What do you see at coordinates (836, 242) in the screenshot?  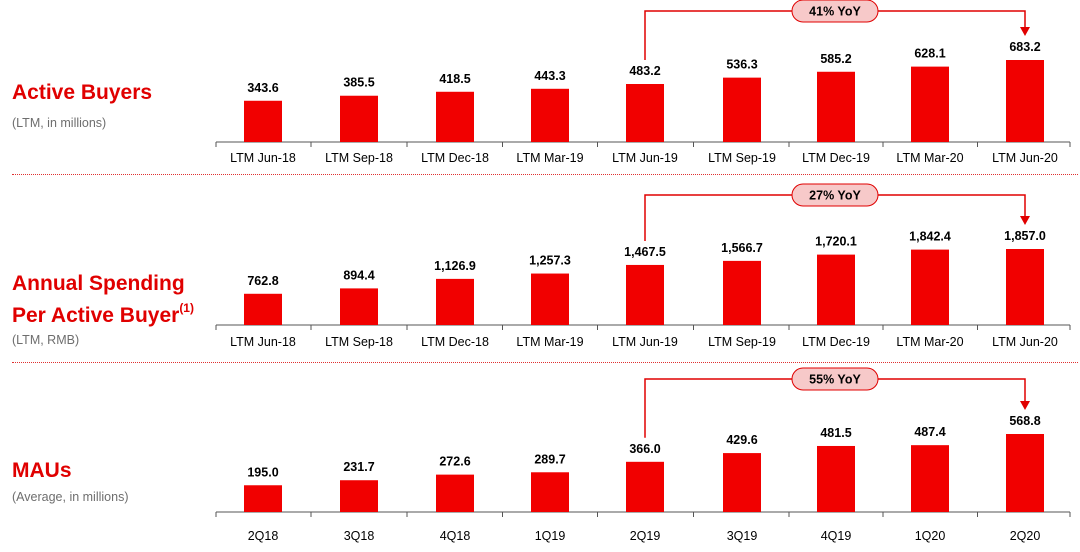 I see `data-label: 1,720.1` at bounding box center [836, 242].